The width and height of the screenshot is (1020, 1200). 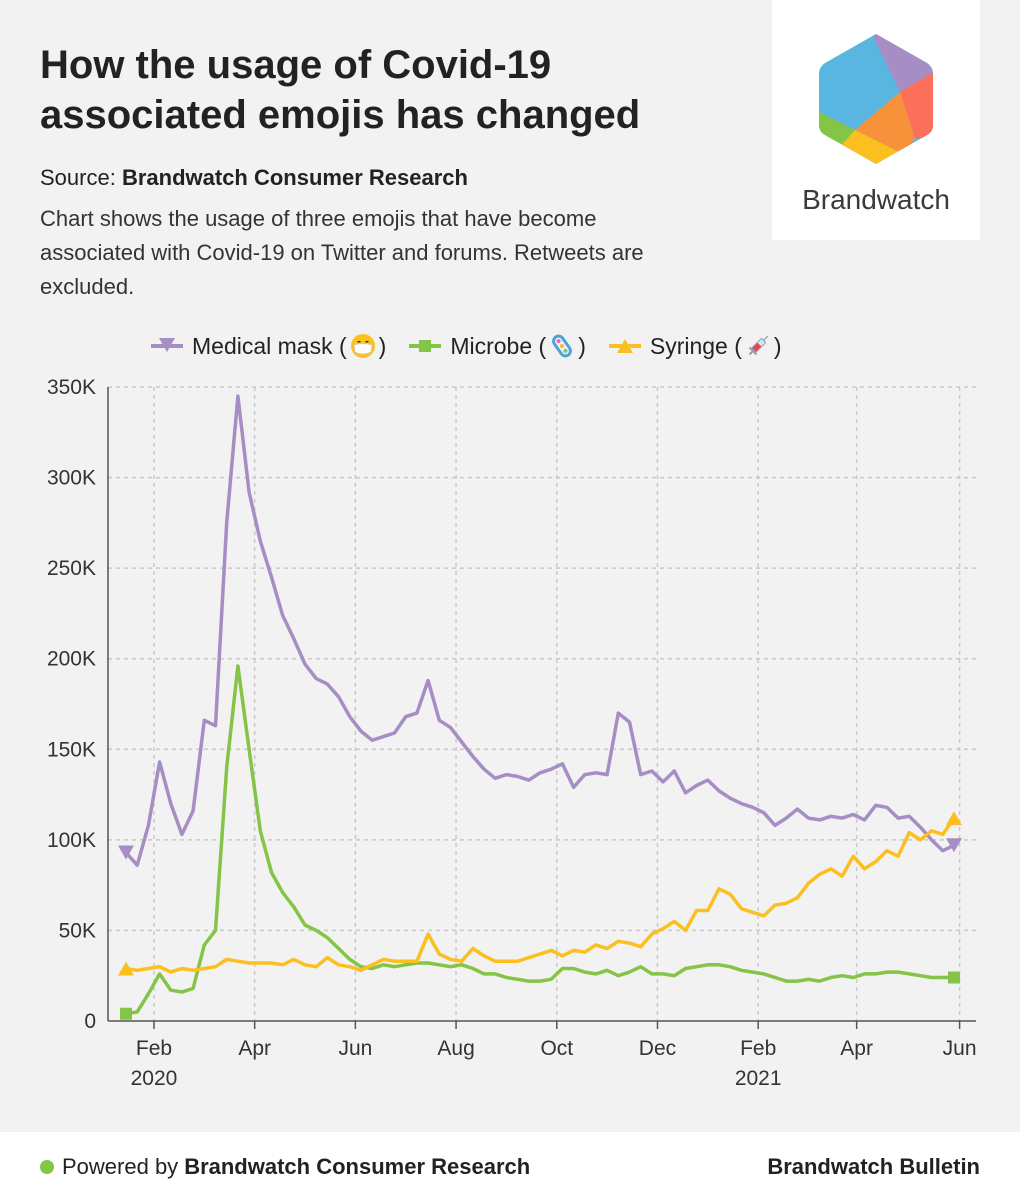 I want to click on source-line: Source: Brandwatch Consumer Research, so click(x=254, y=178).